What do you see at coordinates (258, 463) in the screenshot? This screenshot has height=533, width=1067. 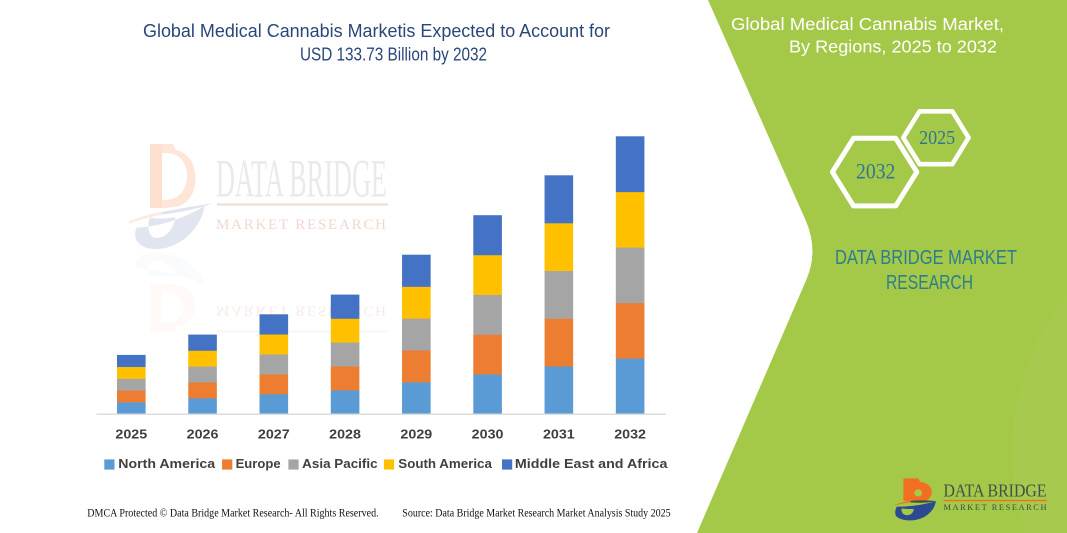 I see `svg-text: Europe` at bounding box center [258, 463].